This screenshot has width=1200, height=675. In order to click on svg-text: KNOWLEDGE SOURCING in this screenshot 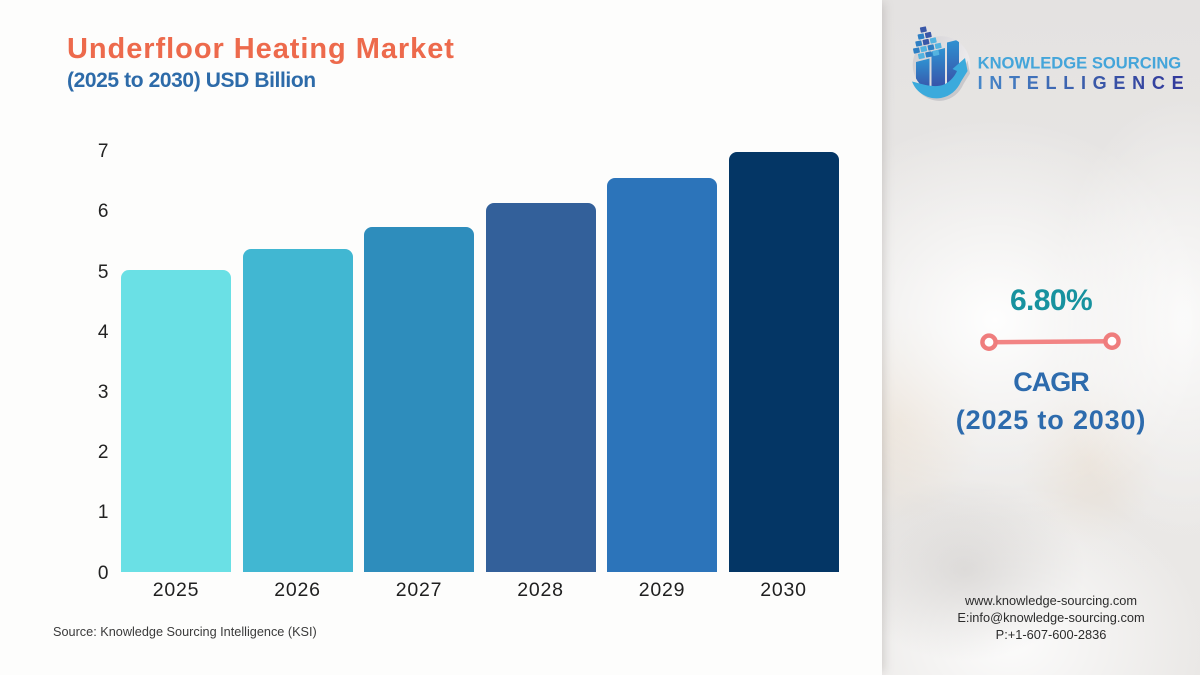, I will do `click(1080, 64)`.